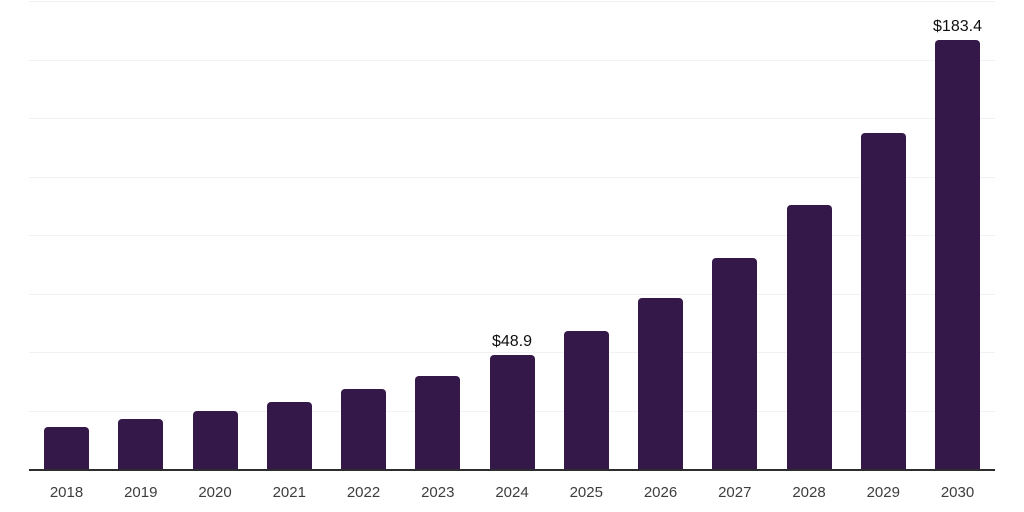 Image resolution: width=1024 pixels, height=512 pixels. Describe the element at coordinates (141, 492) in the screenshot. I see `x-axis-tick-label-2019: 2019` at that location.